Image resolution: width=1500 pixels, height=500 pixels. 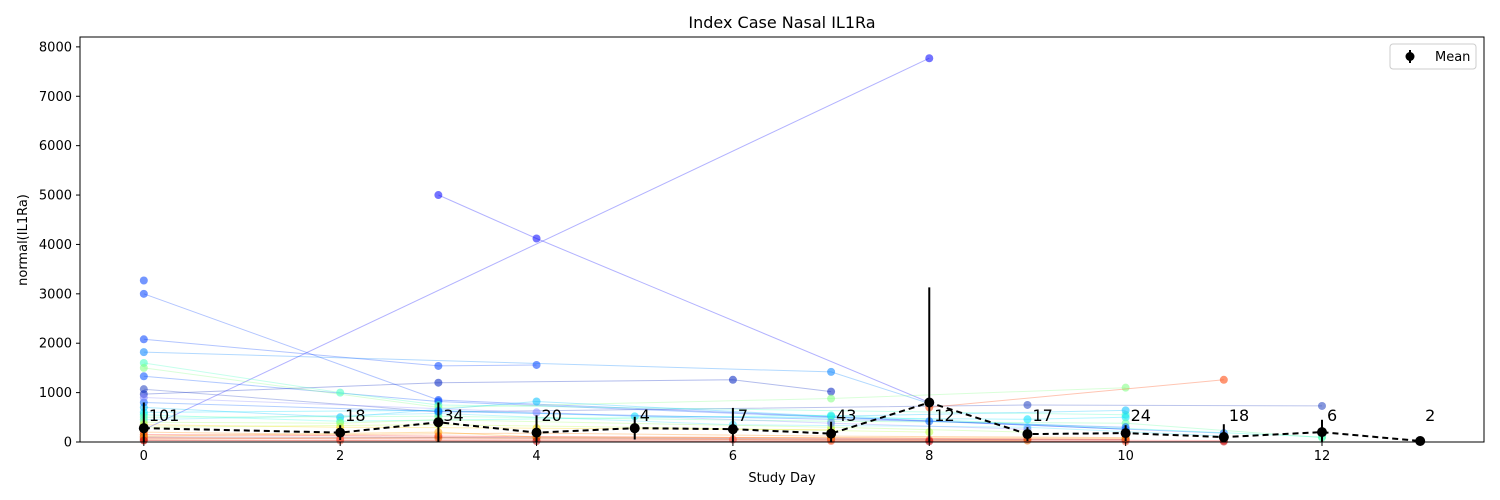 I want to click on x-tick-label: 2, so click(x=340, y=456).